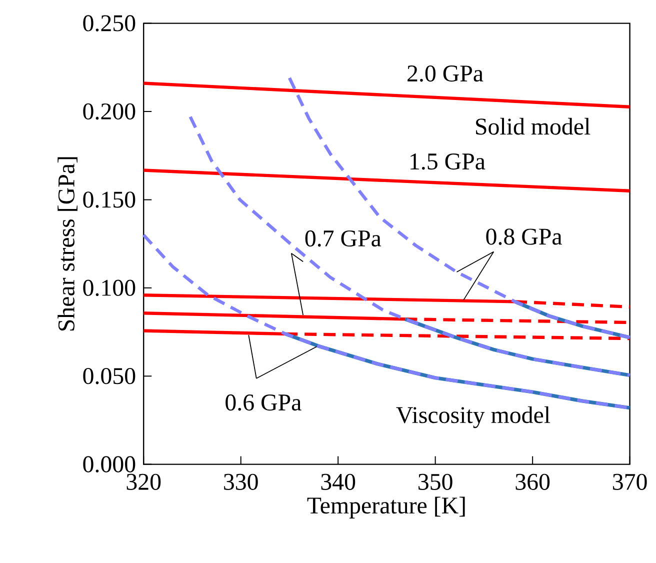 The image size is (656, 563). I want to click on annotation: 0.7 GPa, so click(343, 238).